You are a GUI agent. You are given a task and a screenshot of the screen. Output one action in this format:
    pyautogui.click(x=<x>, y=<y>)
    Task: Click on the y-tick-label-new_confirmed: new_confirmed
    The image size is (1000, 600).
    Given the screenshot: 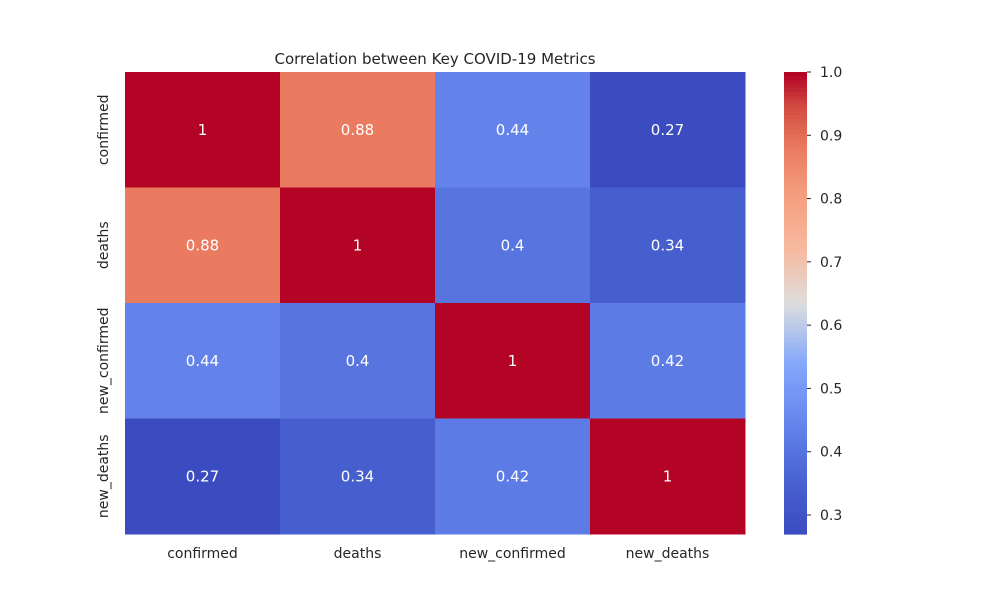 What is the action you would take?
    pyautogui.click(x=104, y=360)
    